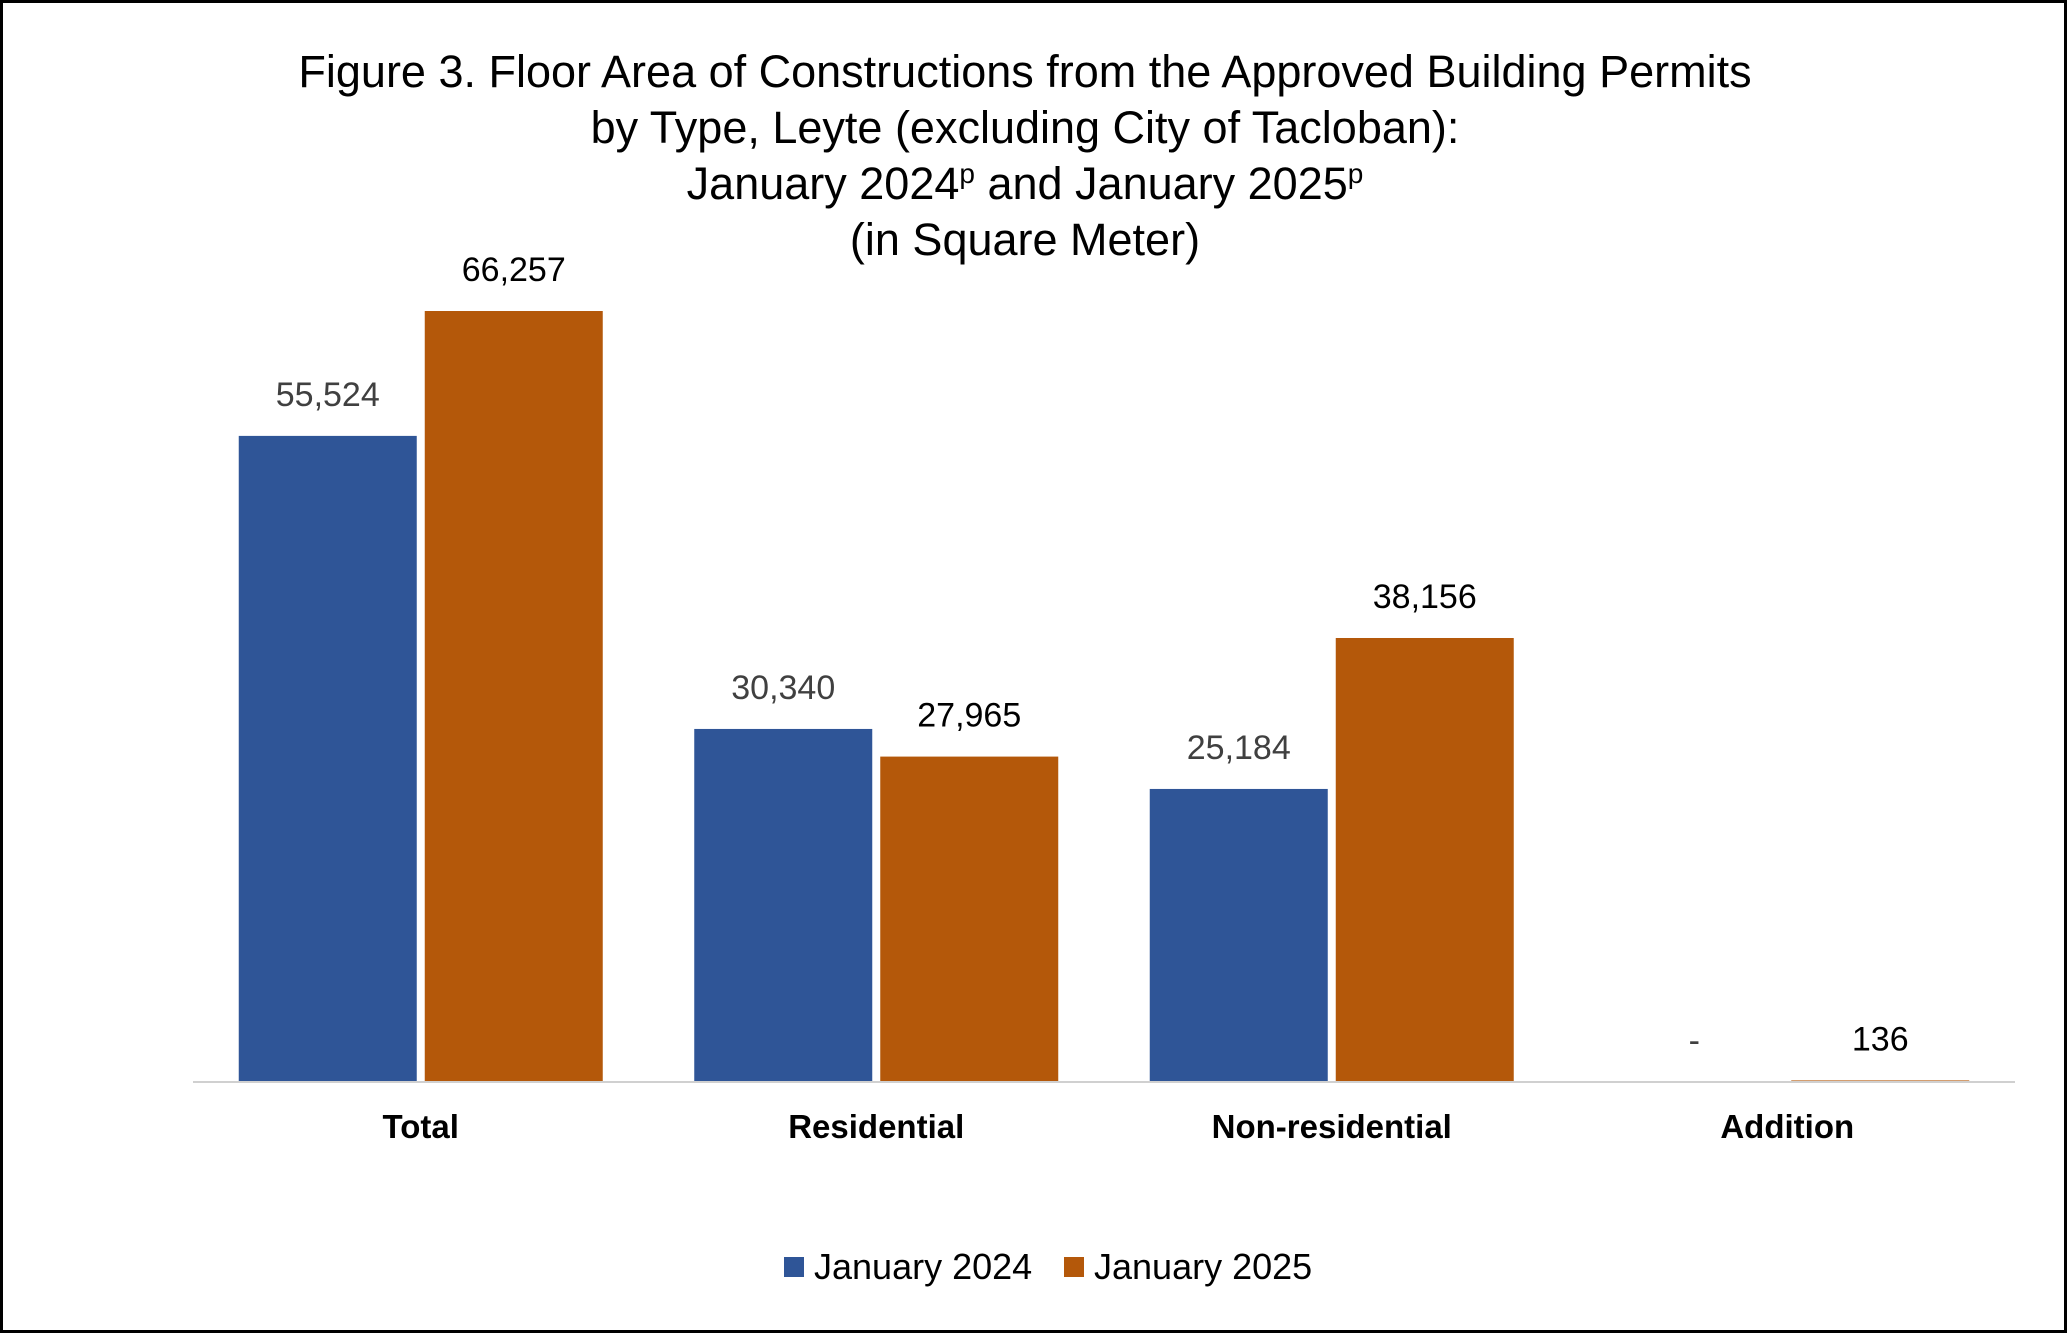  Describe the element at coordinates (1238, 935) in the screenshot. I see `bar-non-residential-january-2024` at that location.